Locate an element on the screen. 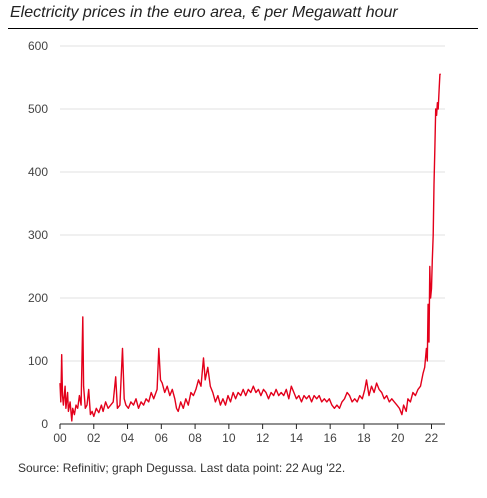  y-tick-label: 0 is located at coordinates (44, 424).